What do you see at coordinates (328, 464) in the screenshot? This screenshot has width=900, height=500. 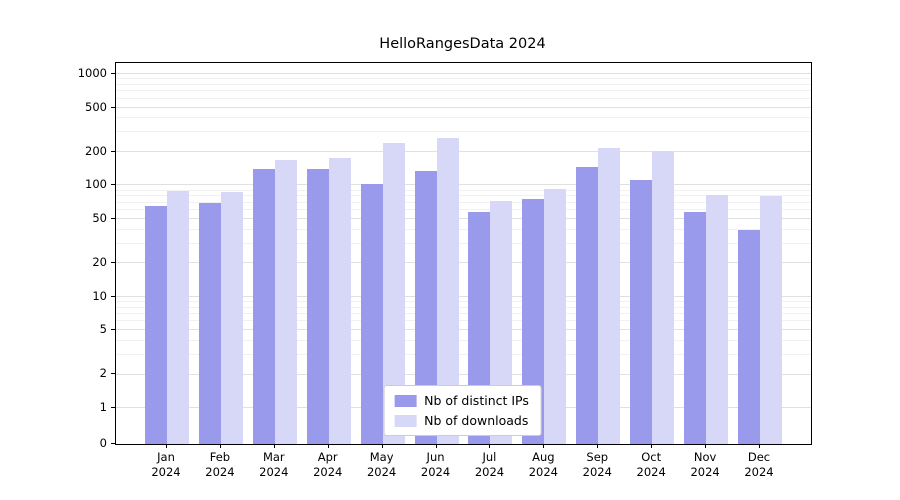 I see `x-axis-tick-label: Apr 2024` at bounding box center [328, 464].